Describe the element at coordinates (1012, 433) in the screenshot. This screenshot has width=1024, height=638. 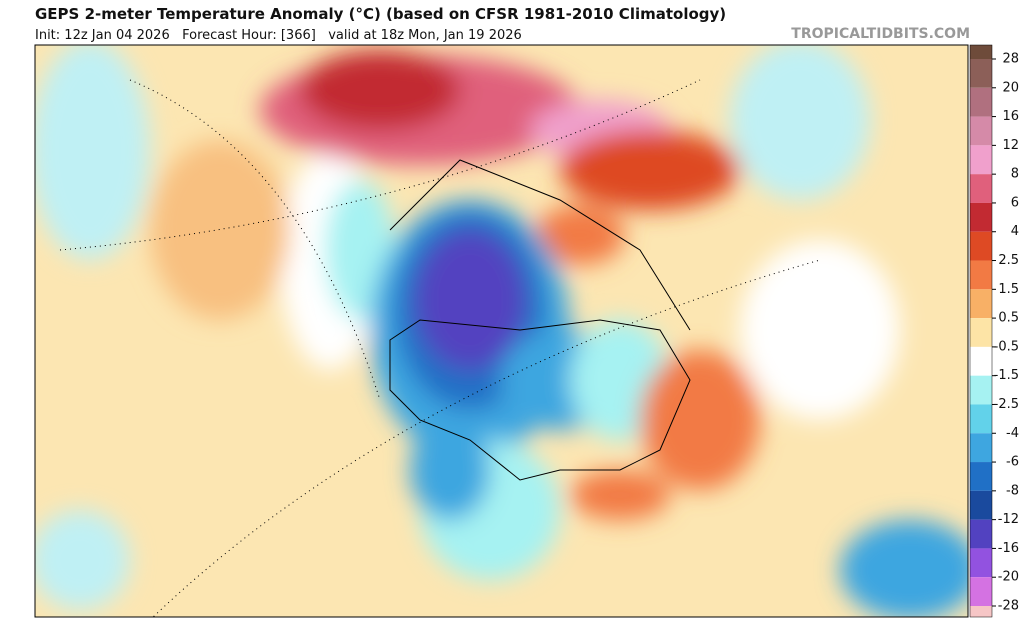
I see `colorbar-label: -4` at that location.